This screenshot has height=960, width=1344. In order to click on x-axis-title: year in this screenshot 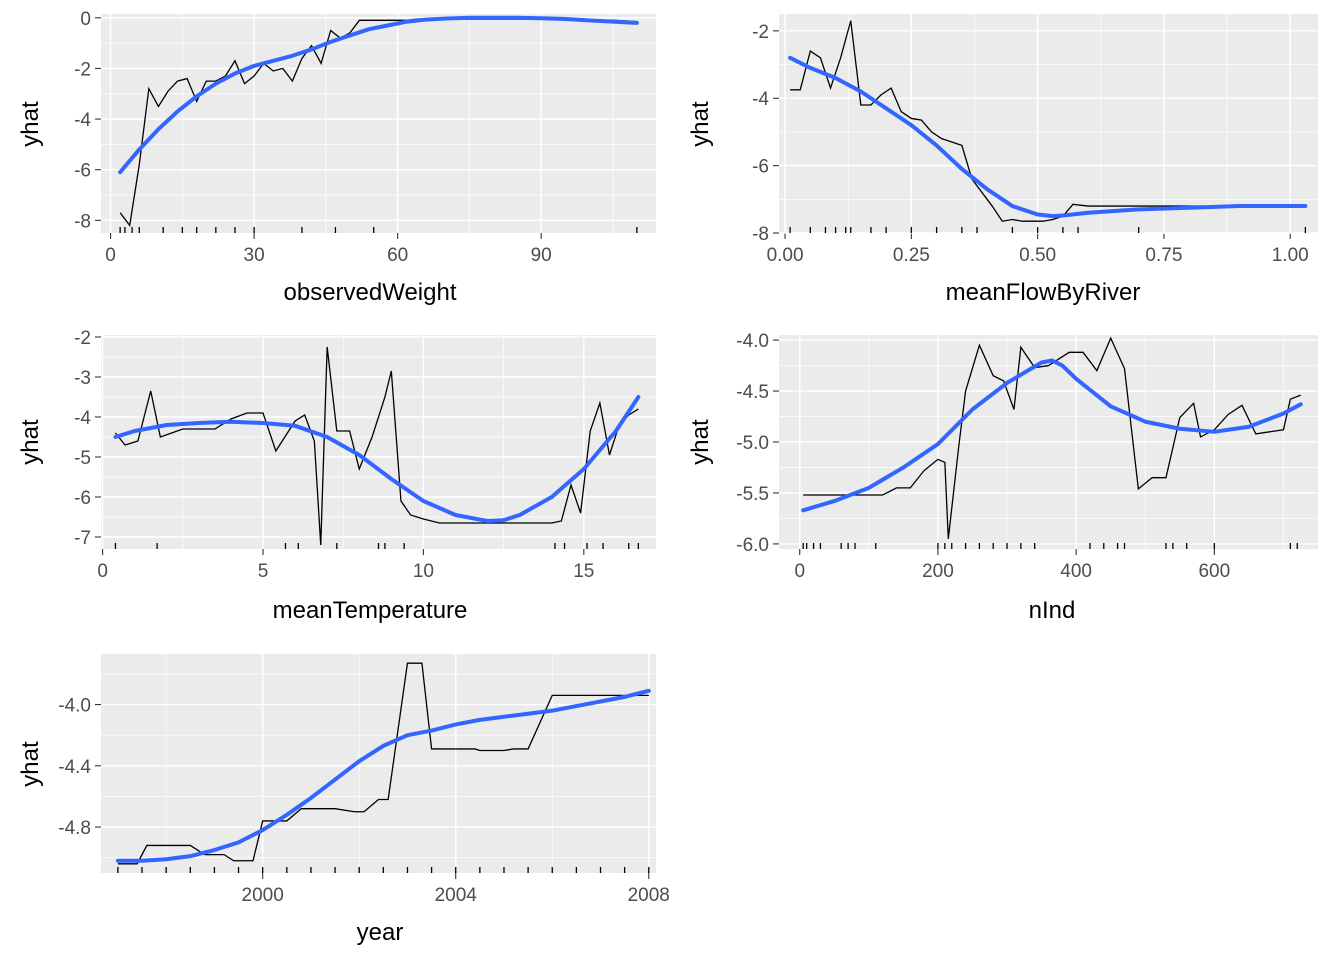, I will do `click(380, 932)`.